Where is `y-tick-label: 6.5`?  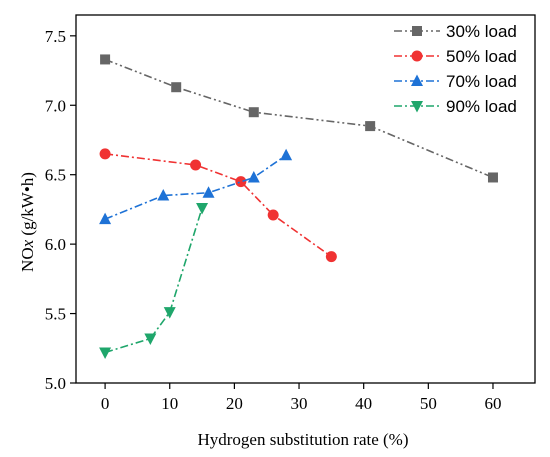 y-tick-label: 6.5 is located at coordinates (55, 175).